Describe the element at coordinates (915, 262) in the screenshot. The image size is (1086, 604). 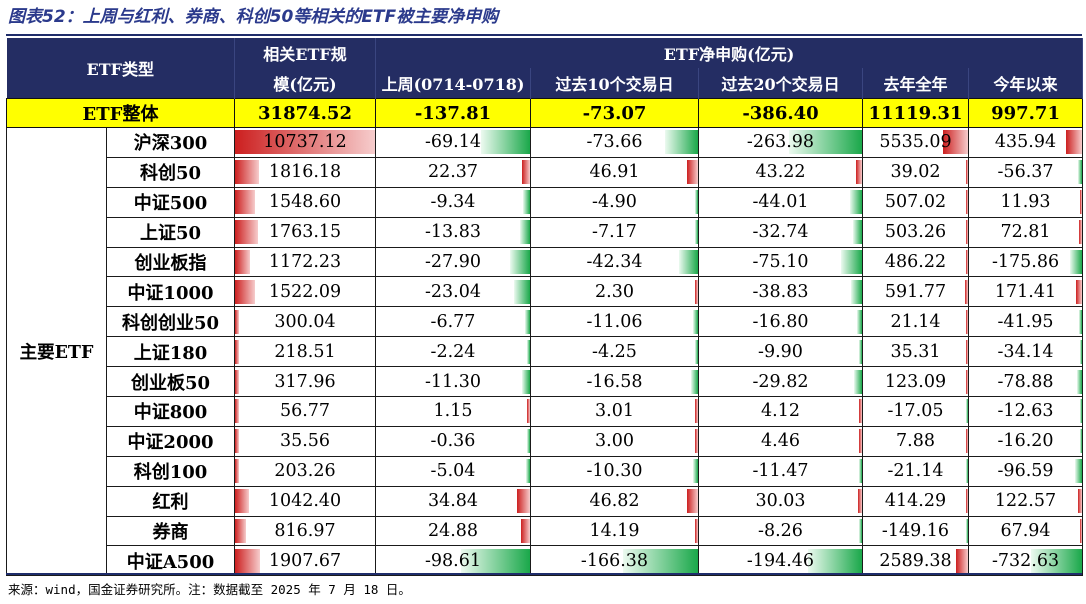
I see `cell-last-year: 486.22` at that location.